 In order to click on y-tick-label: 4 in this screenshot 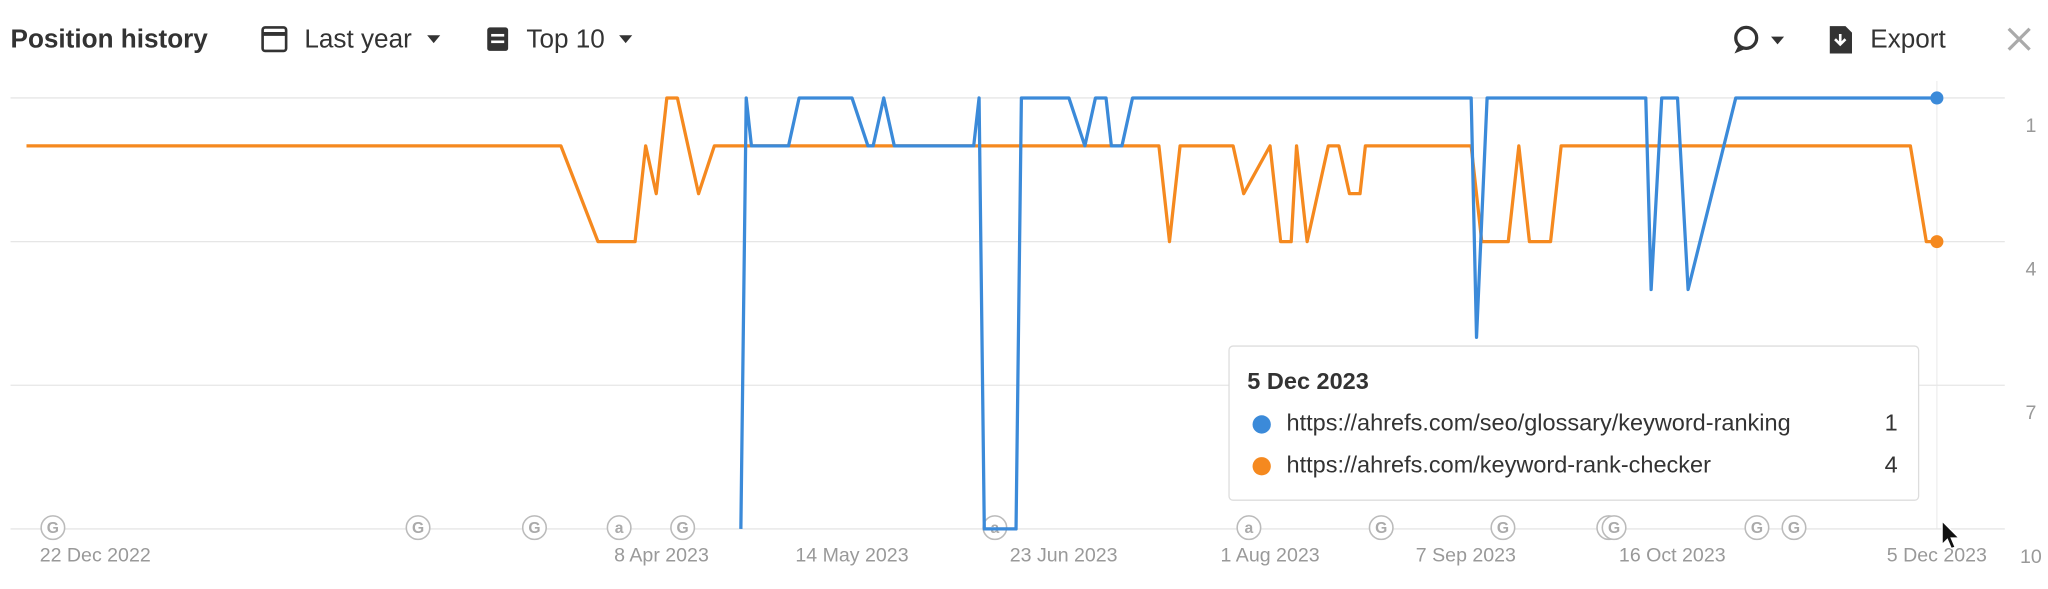, I will do `click(2030, 270)`.